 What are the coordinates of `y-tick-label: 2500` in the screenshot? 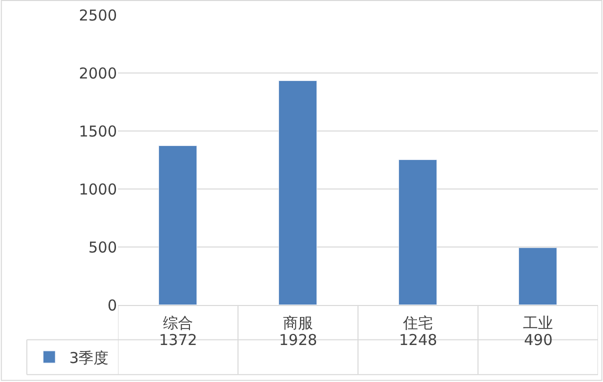 It's located at (97, 15).